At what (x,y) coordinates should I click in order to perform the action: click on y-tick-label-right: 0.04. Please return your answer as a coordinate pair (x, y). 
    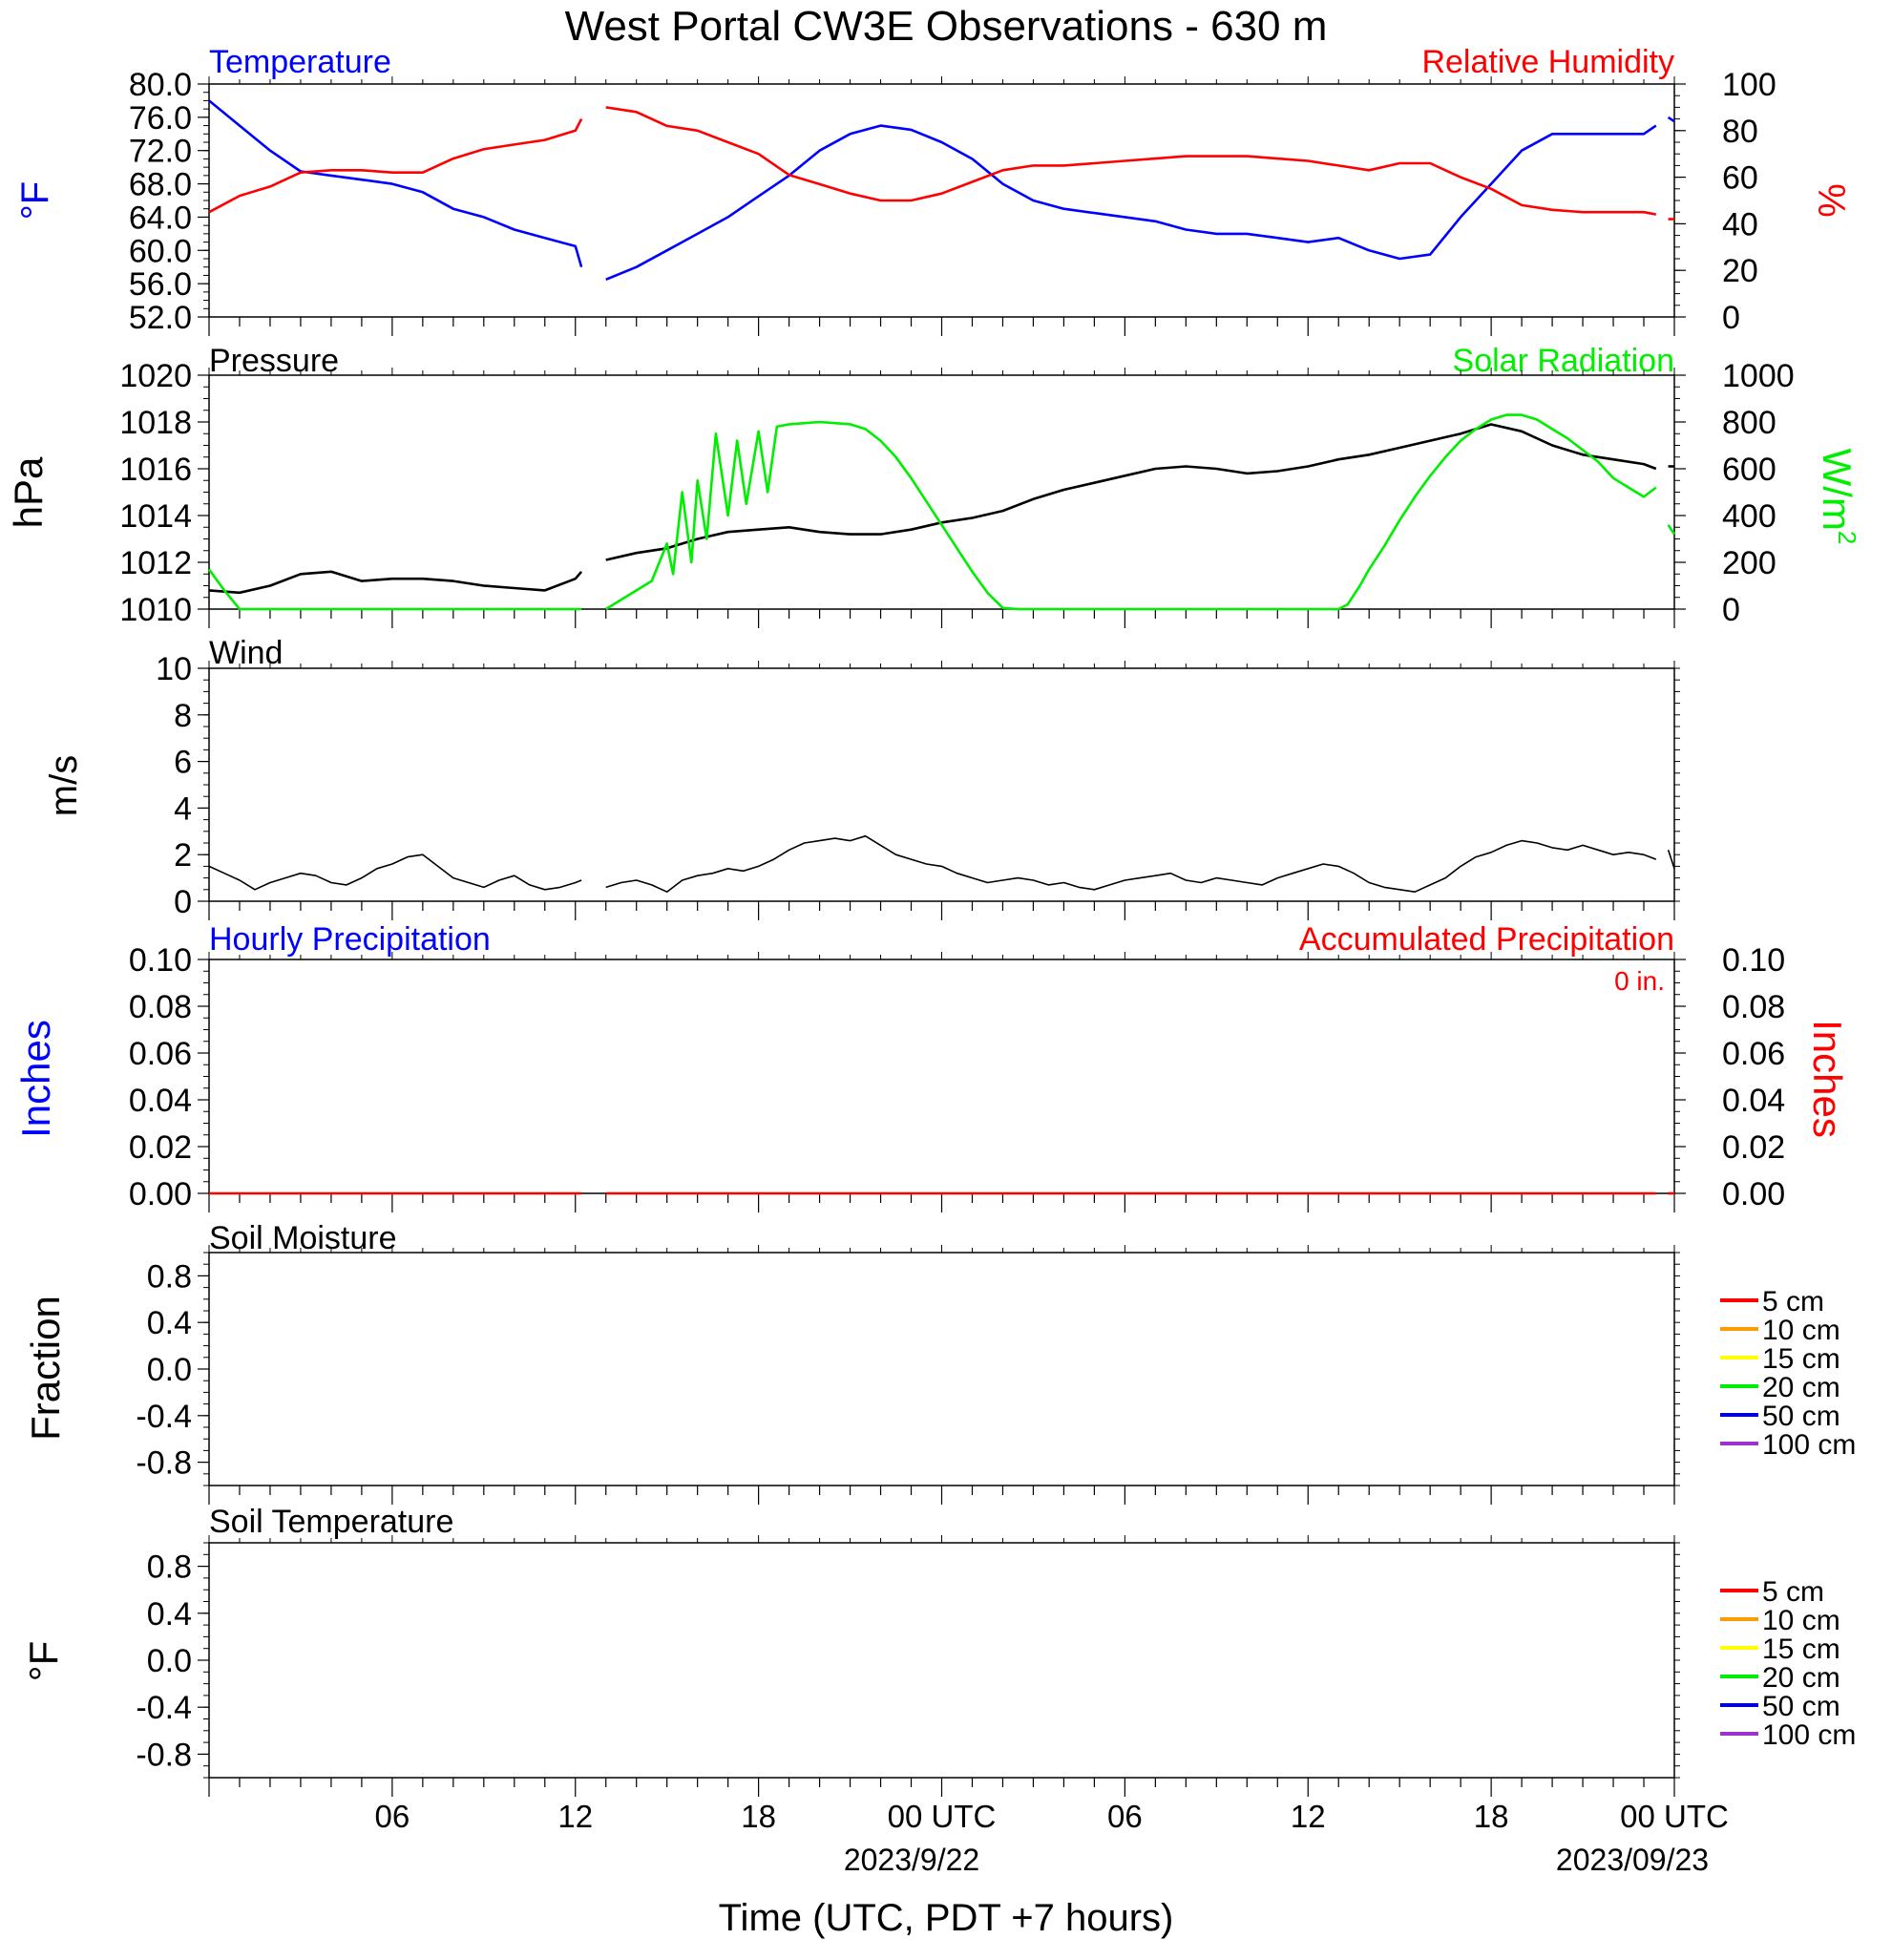
    Looking at the image, I should click on (1753, 1101).